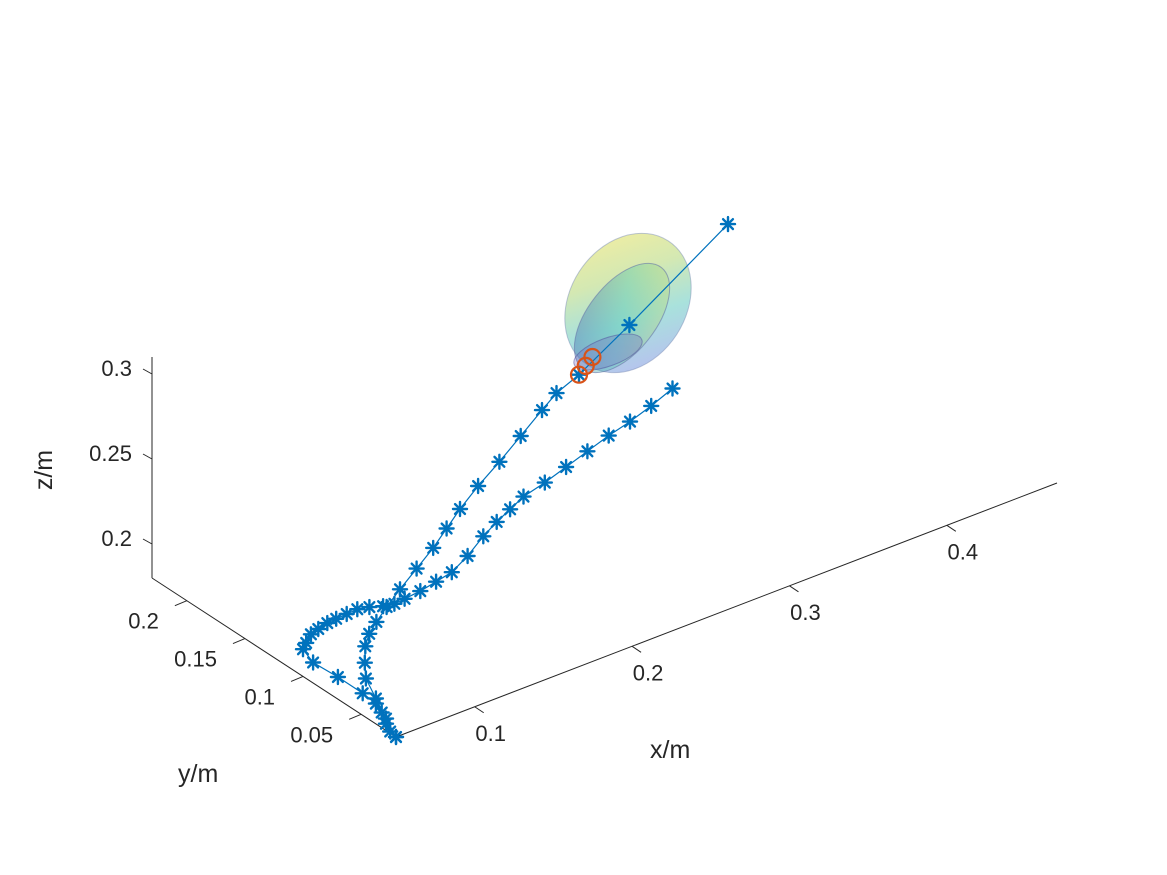 Image resolution: width=1167 pixels, height=875 pixels. I want to click on trajectory-line, so click(487, 563).